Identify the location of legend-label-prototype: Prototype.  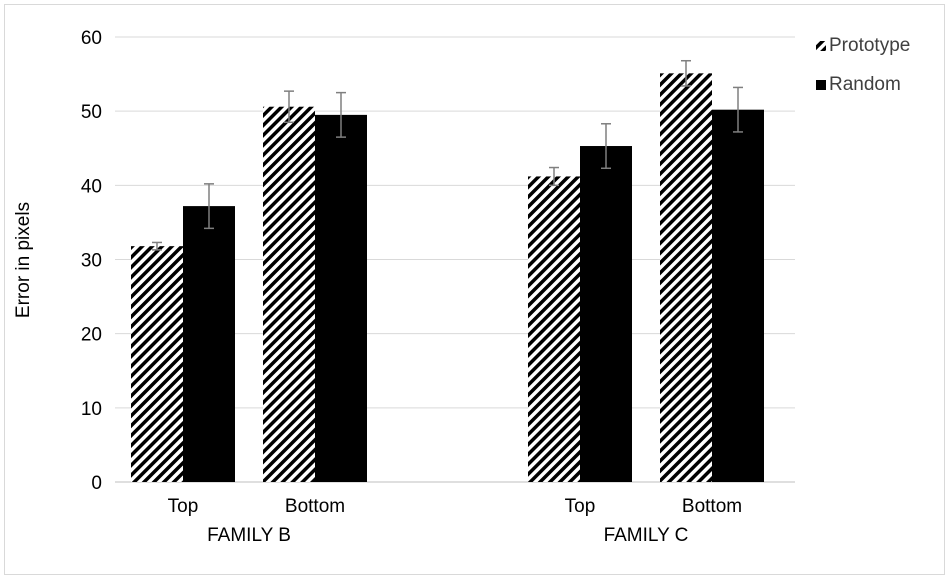
(869, 45).